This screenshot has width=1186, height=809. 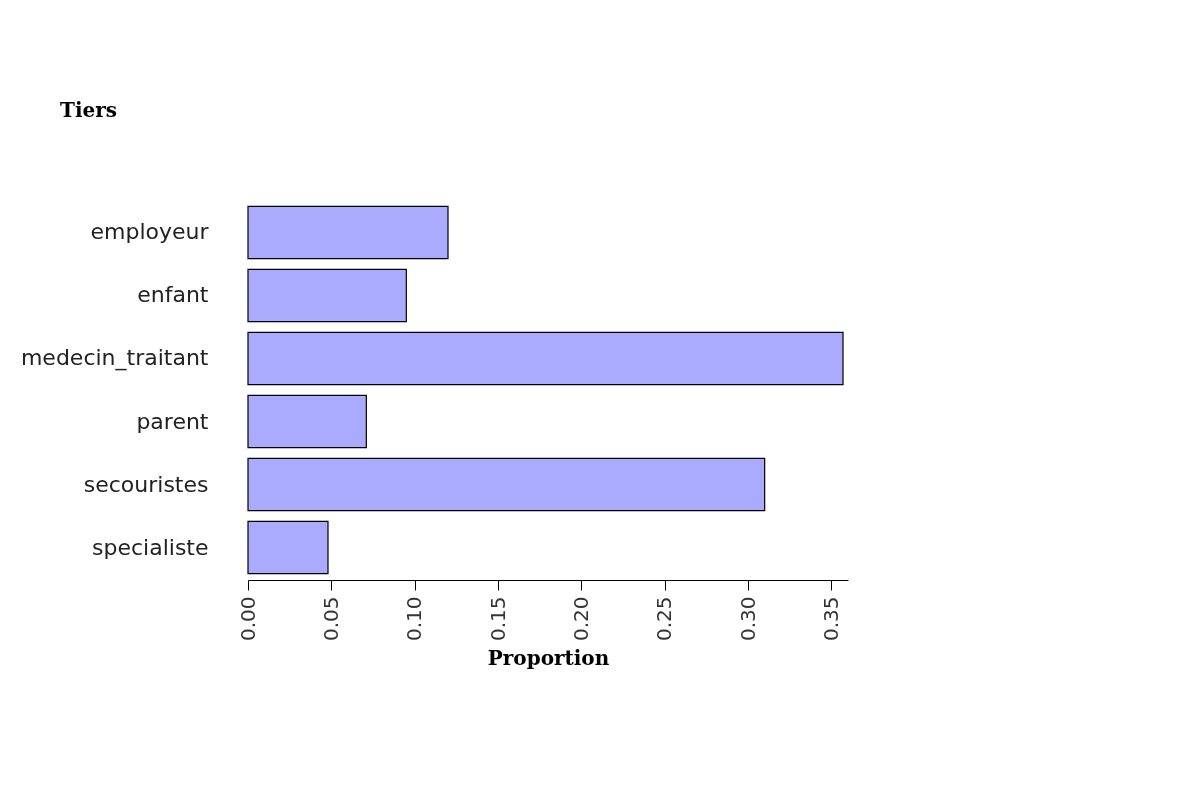 What do you see at coordinates (414, 619) in the screenshot?
I see `x-tick-label: 0.10` at bounding box center [414, 619].